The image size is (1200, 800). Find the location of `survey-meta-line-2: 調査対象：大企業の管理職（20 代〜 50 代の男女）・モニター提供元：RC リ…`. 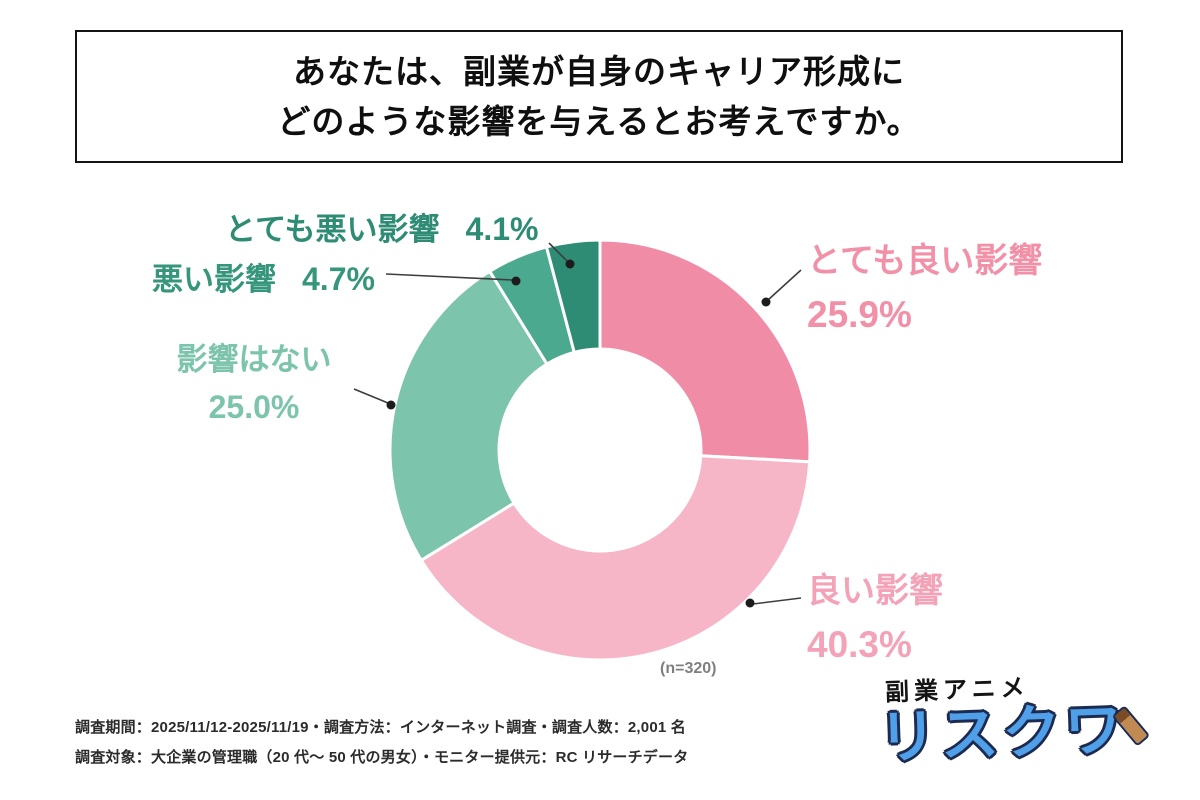

survey-meta-line-2: 調査対象：大企業の管理職（20 代〜 50 代の男女）・モニター提供元：RC リ… is located at coordinates (382, 757).